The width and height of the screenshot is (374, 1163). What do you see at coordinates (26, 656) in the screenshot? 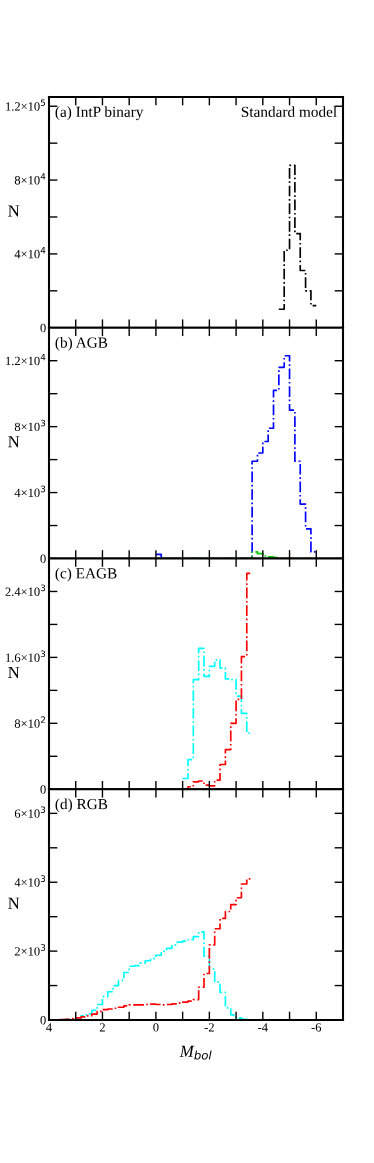
I see `y-tick-label: 1.6×10$^{3}$` at bounding box center [26, 656].